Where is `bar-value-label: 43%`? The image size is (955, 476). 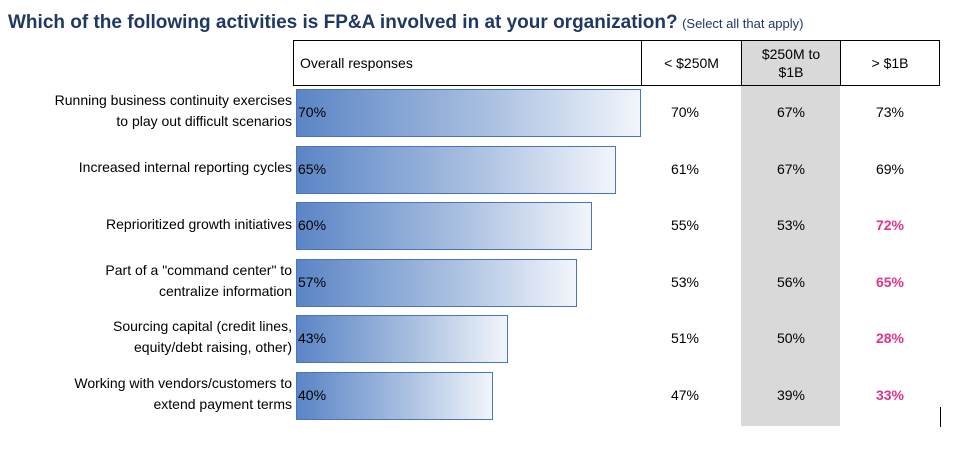 bar-value-label: 43% is located at coordinates (312, 338).